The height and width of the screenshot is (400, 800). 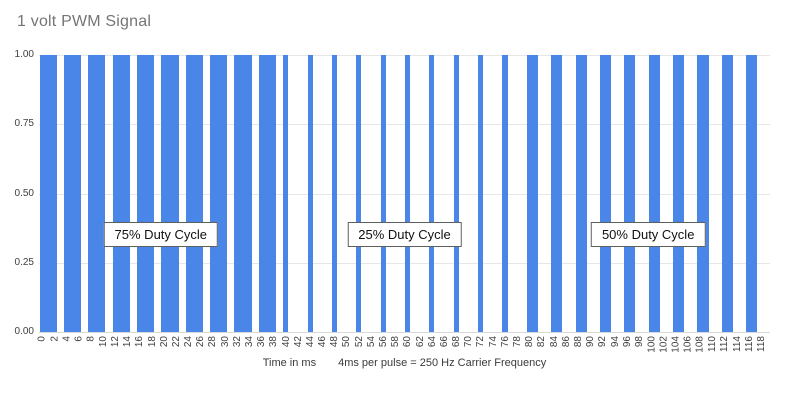 What do you see at coordinates (676, 344) in the screenshot?
I see `x-axis-tick-label: 104` at bounding box center [676, 344].